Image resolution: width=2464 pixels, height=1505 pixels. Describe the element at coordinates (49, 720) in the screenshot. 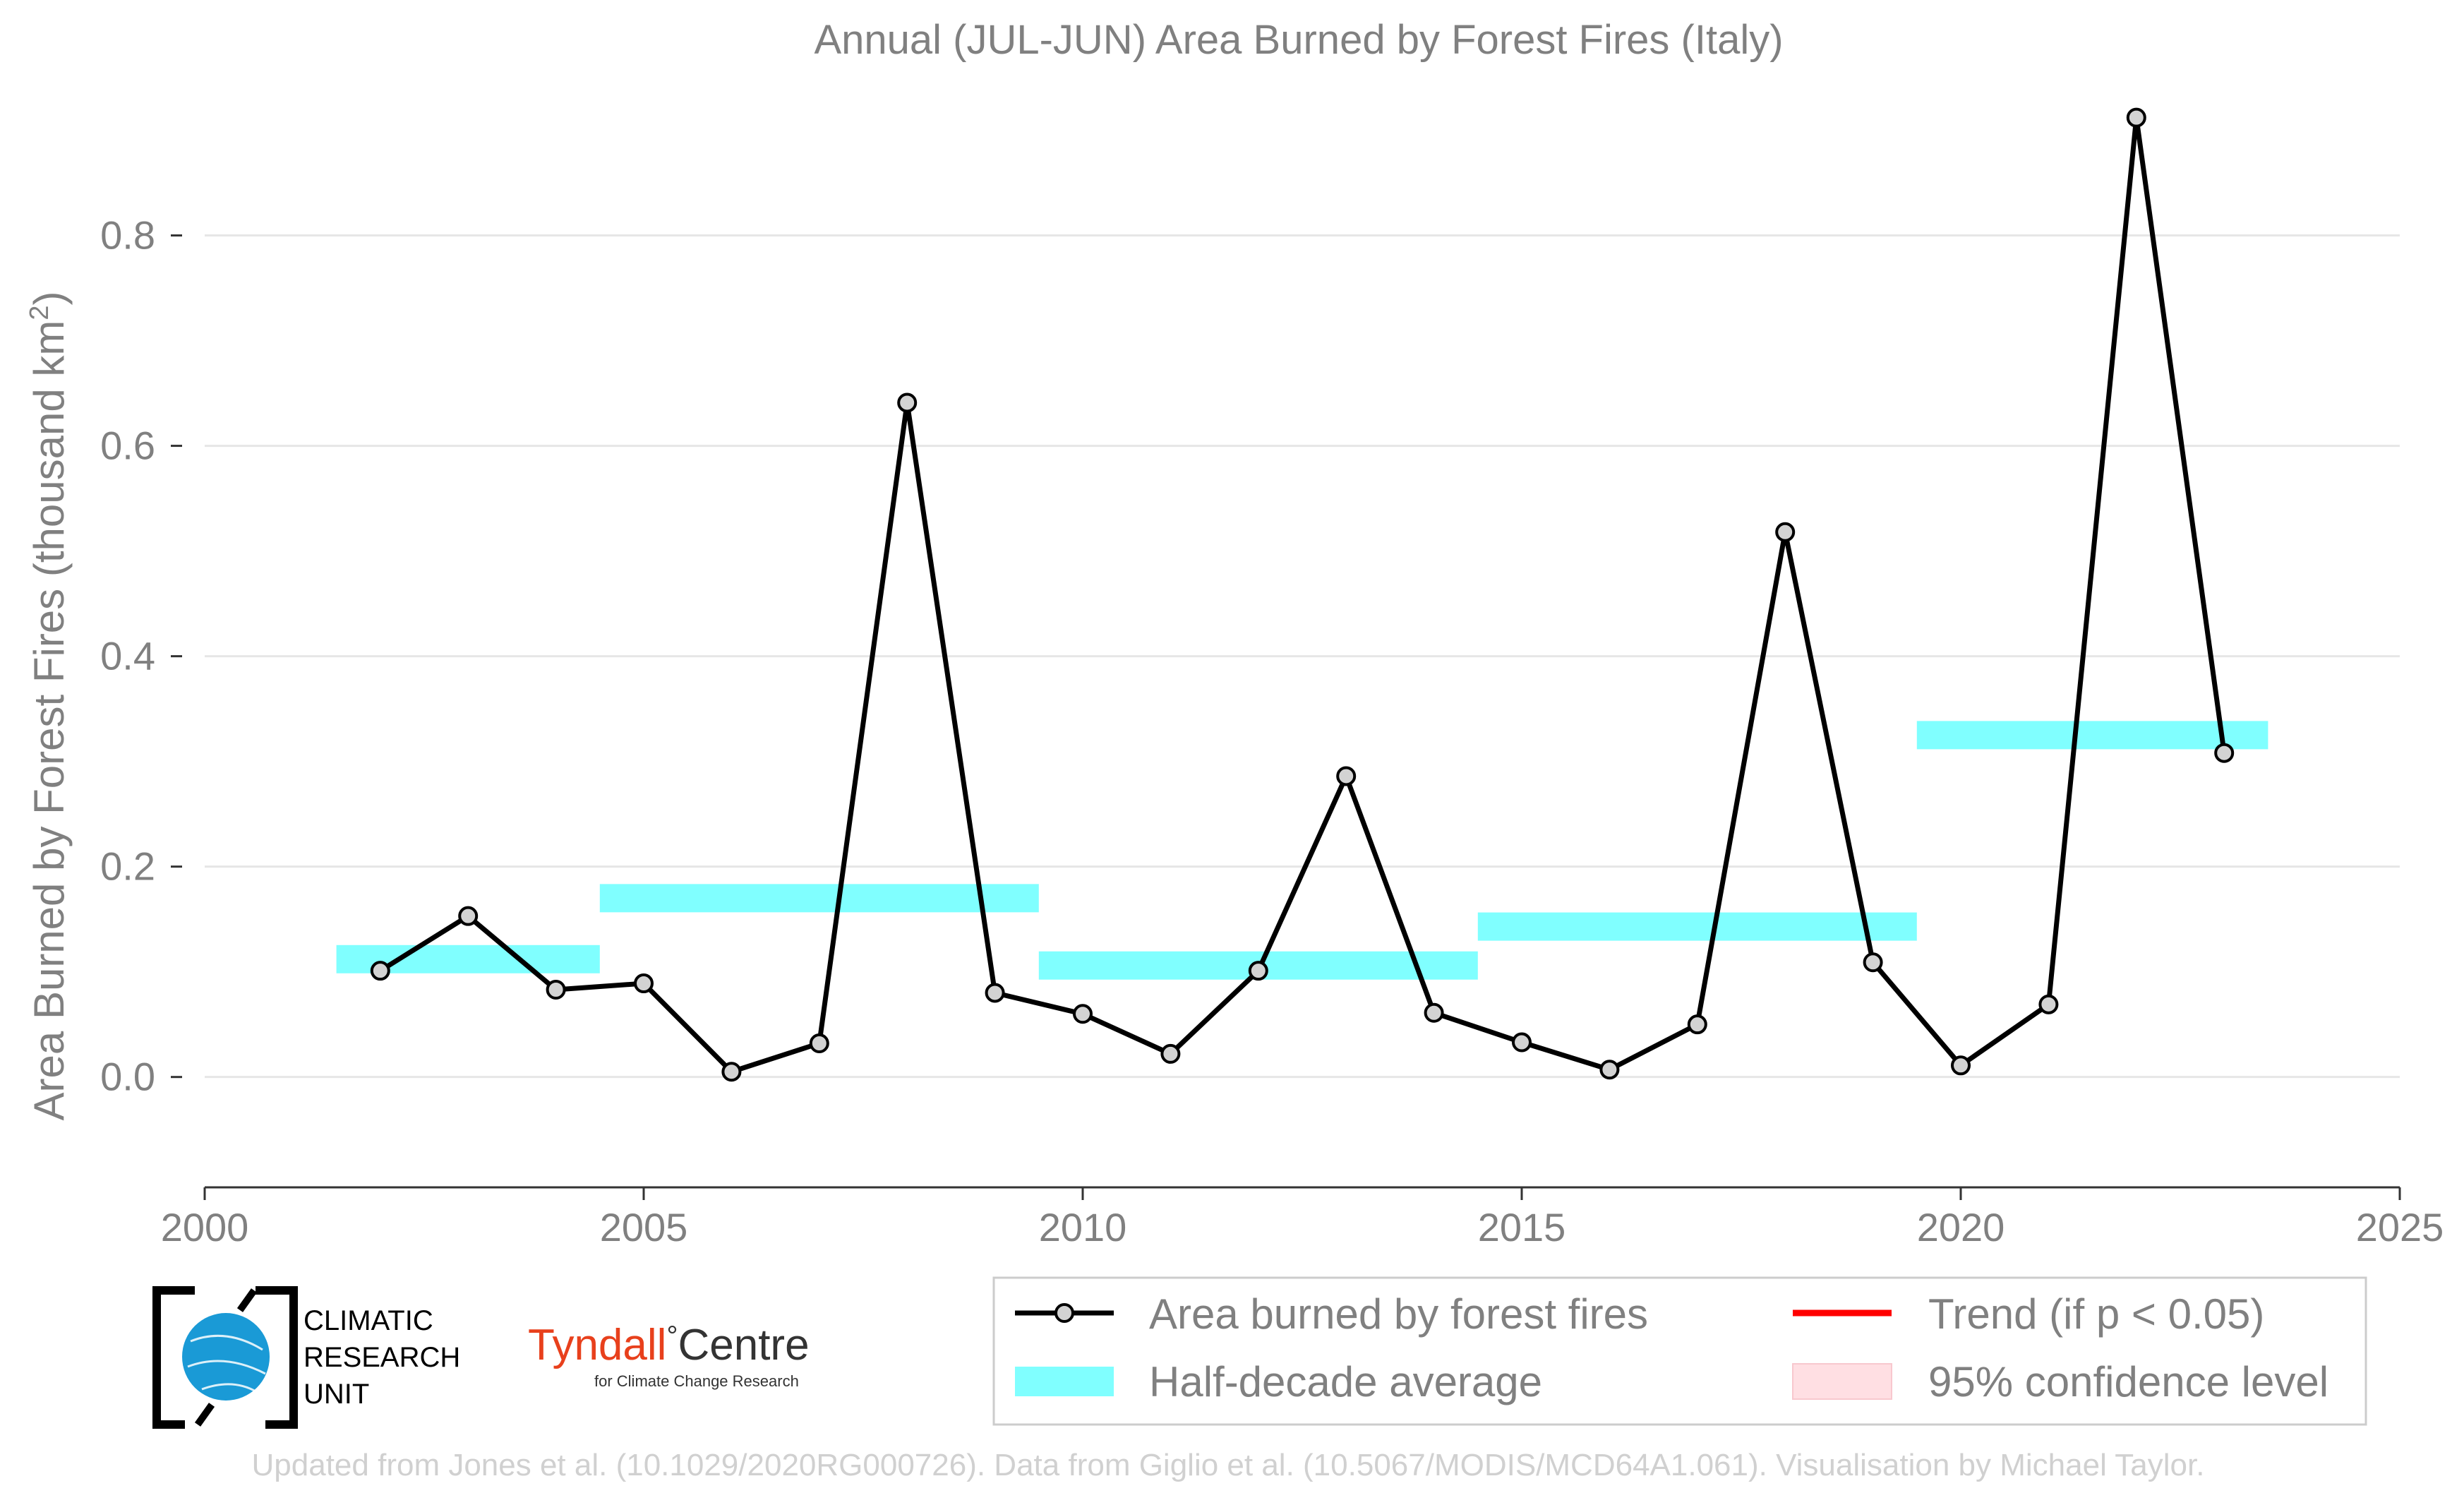

I see `y-axis-label-main: Area Burned by Forest Fires (thousand km` at that location.